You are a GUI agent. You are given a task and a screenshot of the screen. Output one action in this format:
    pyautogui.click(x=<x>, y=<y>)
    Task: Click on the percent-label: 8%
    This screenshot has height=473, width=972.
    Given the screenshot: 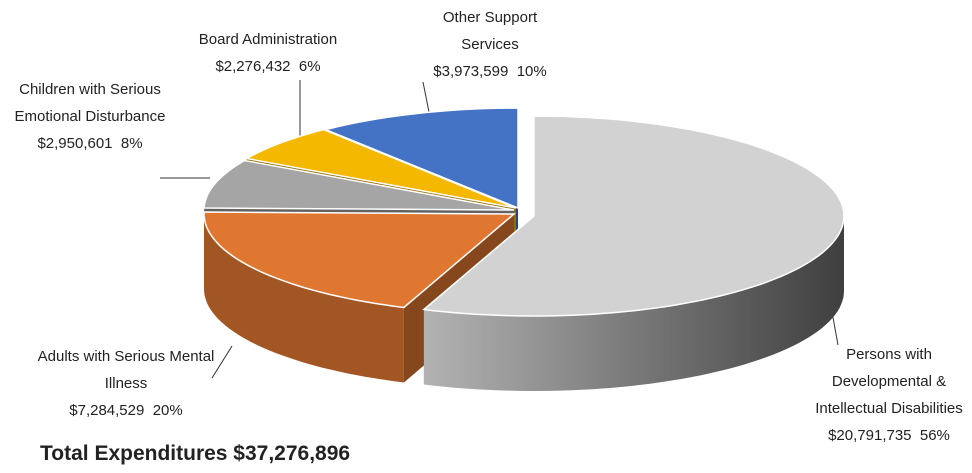 What is the action you would take?
    pyautogui.click(x=131, y=143)
    